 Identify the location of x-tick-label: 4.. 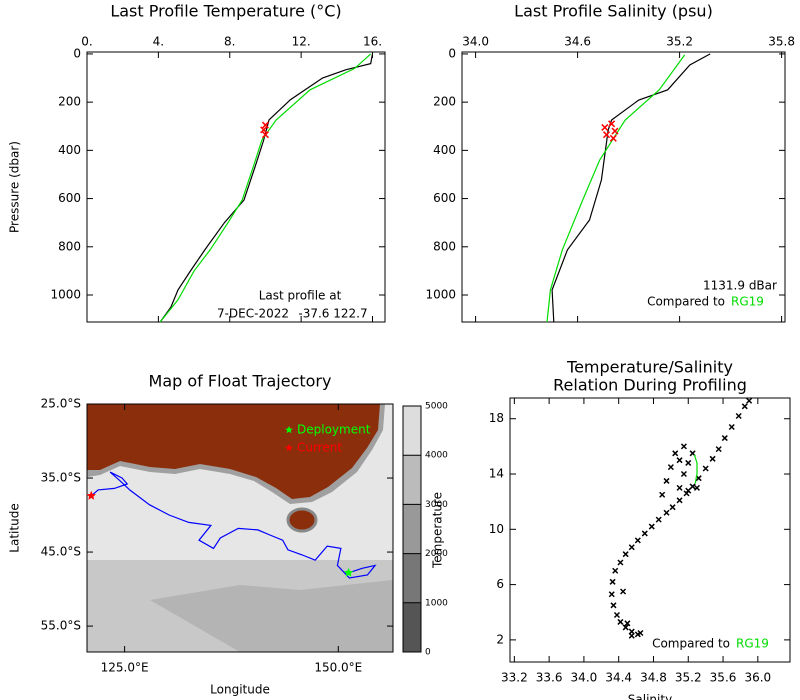
(158, 42).